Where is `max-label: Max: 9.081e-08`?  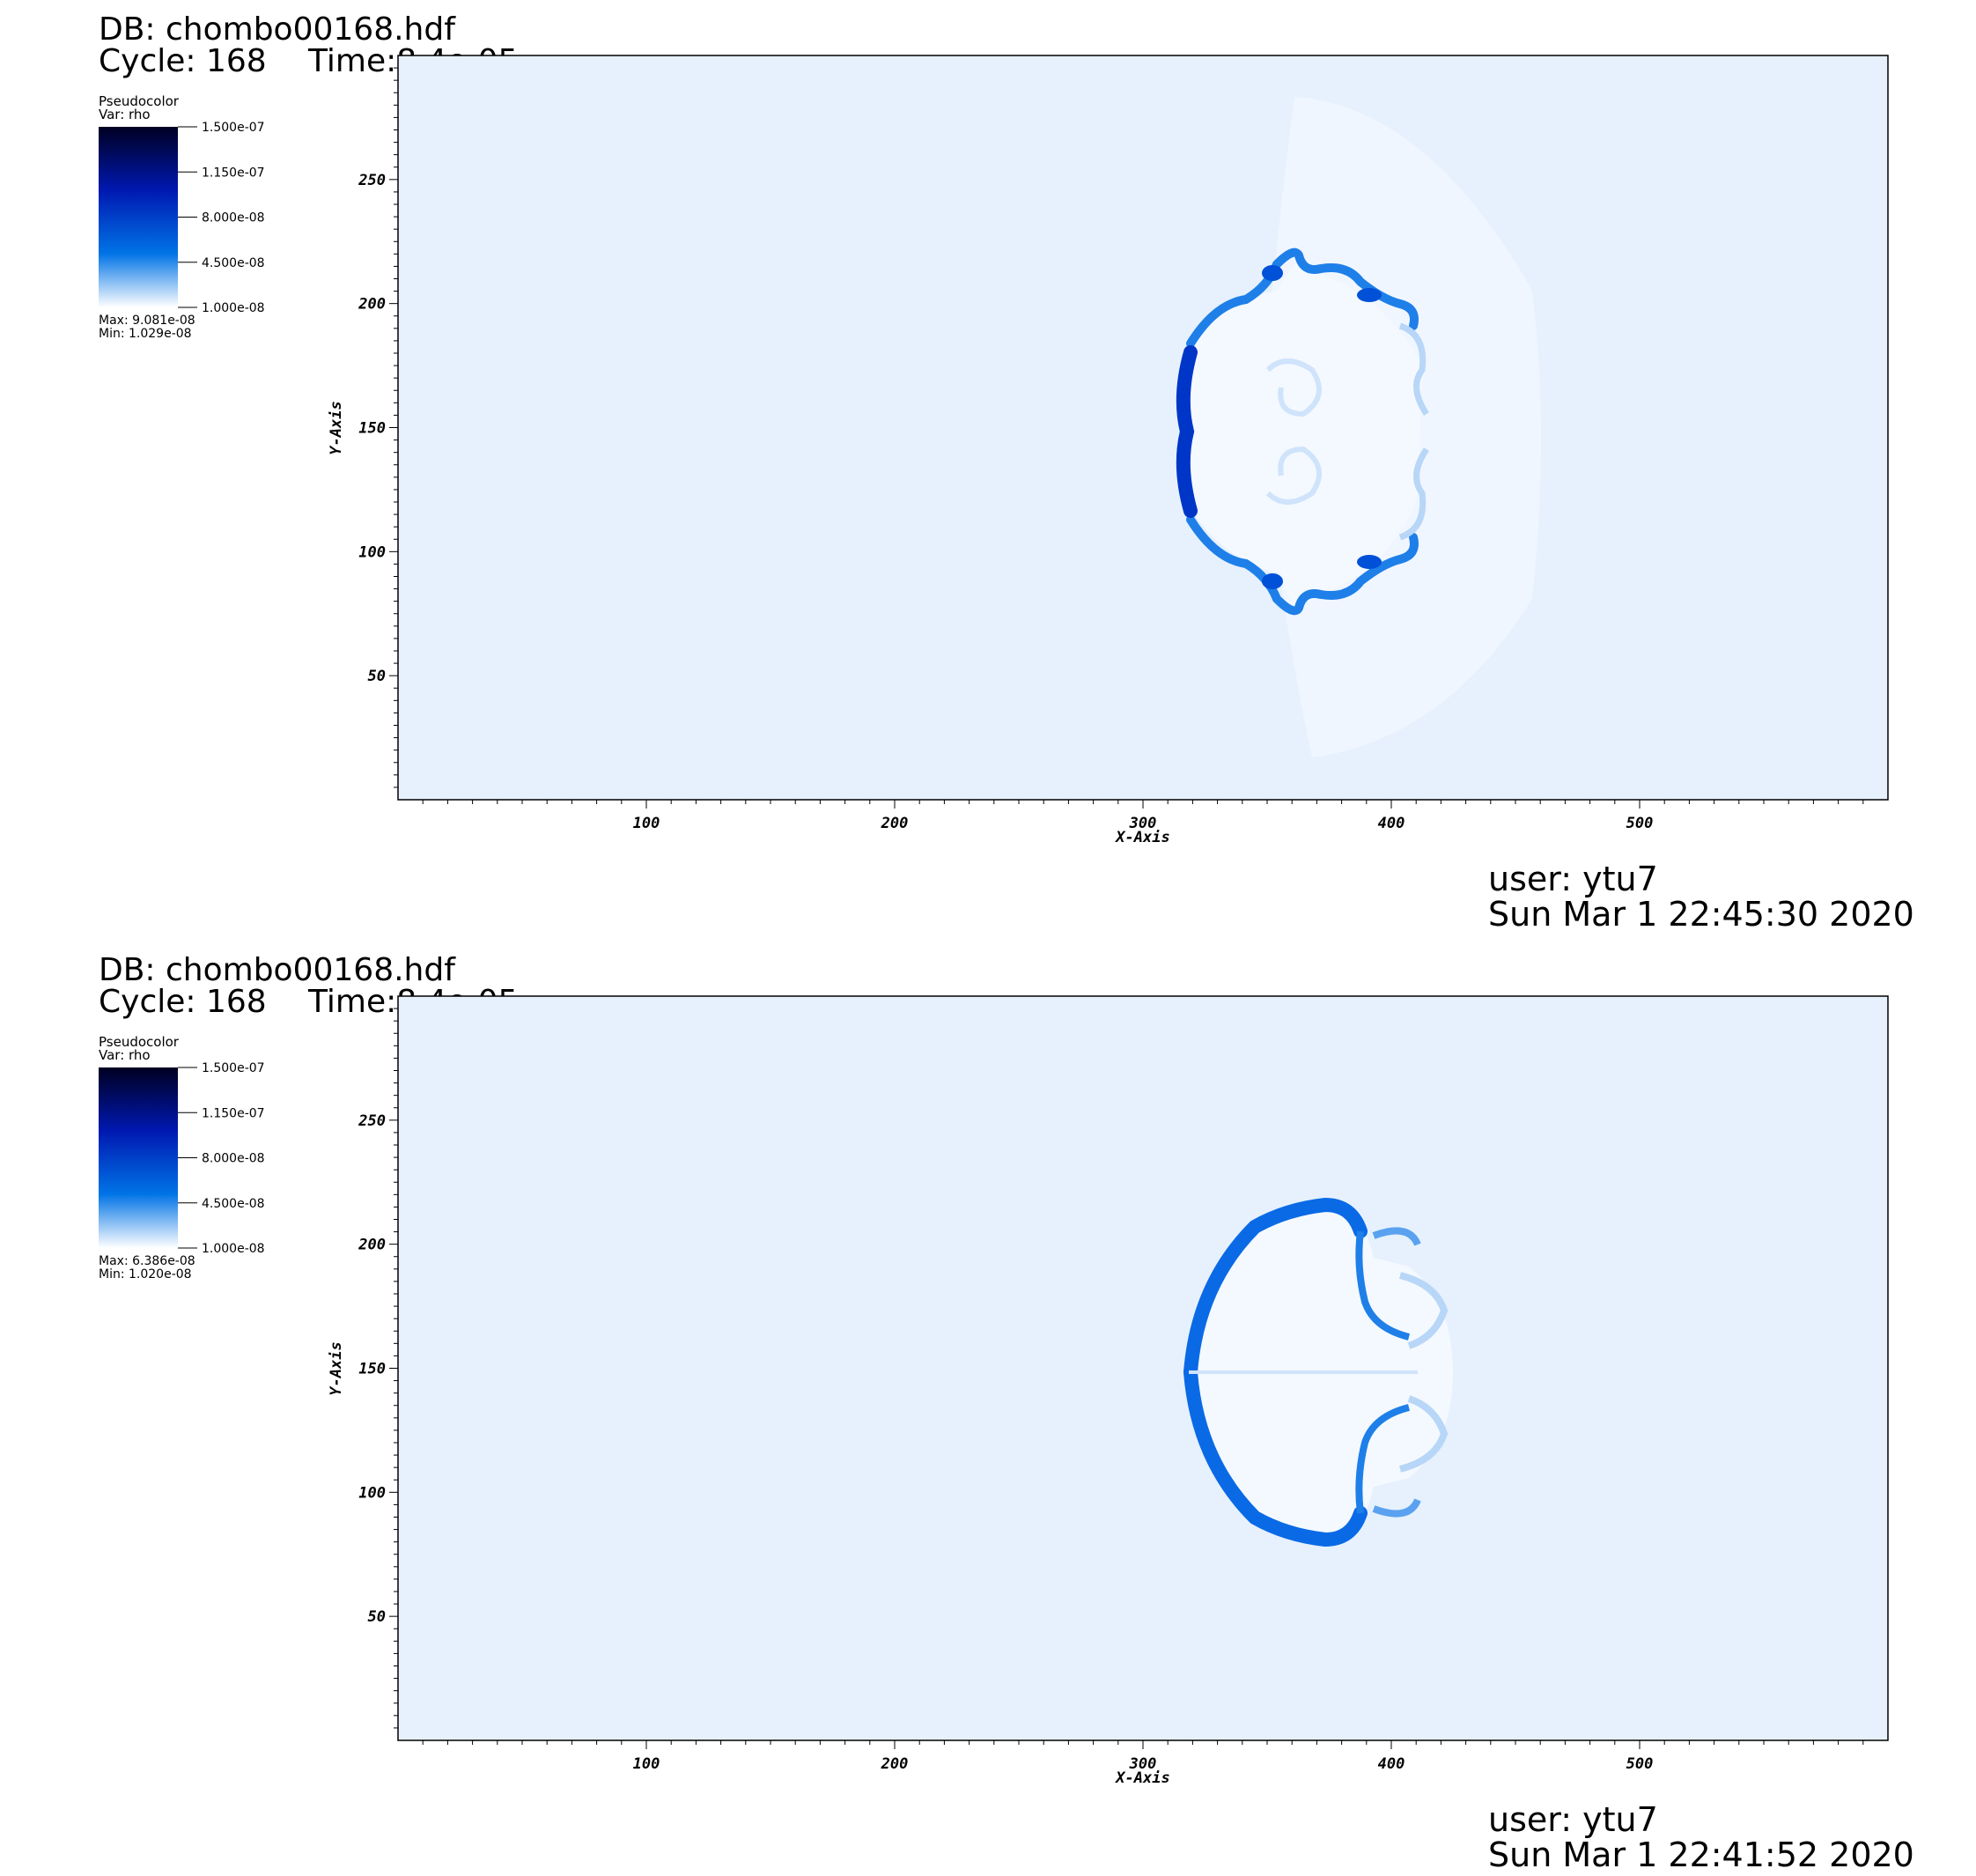 max-label: Max: 9.081e-08 is located at coordinates (147, 321).